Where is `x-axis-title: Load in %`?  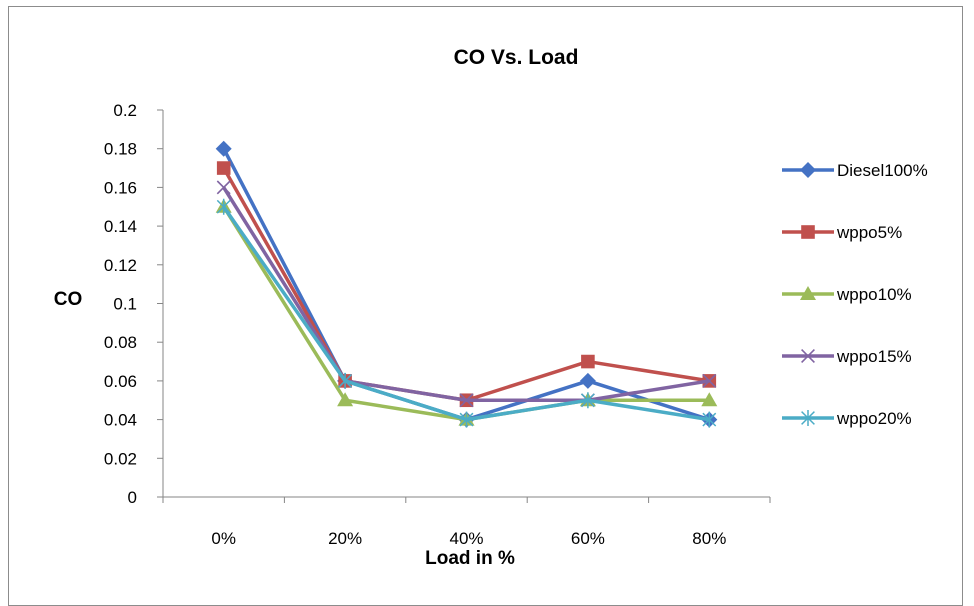
x-axis-title: Load in % is located at coordinates (470, 558).